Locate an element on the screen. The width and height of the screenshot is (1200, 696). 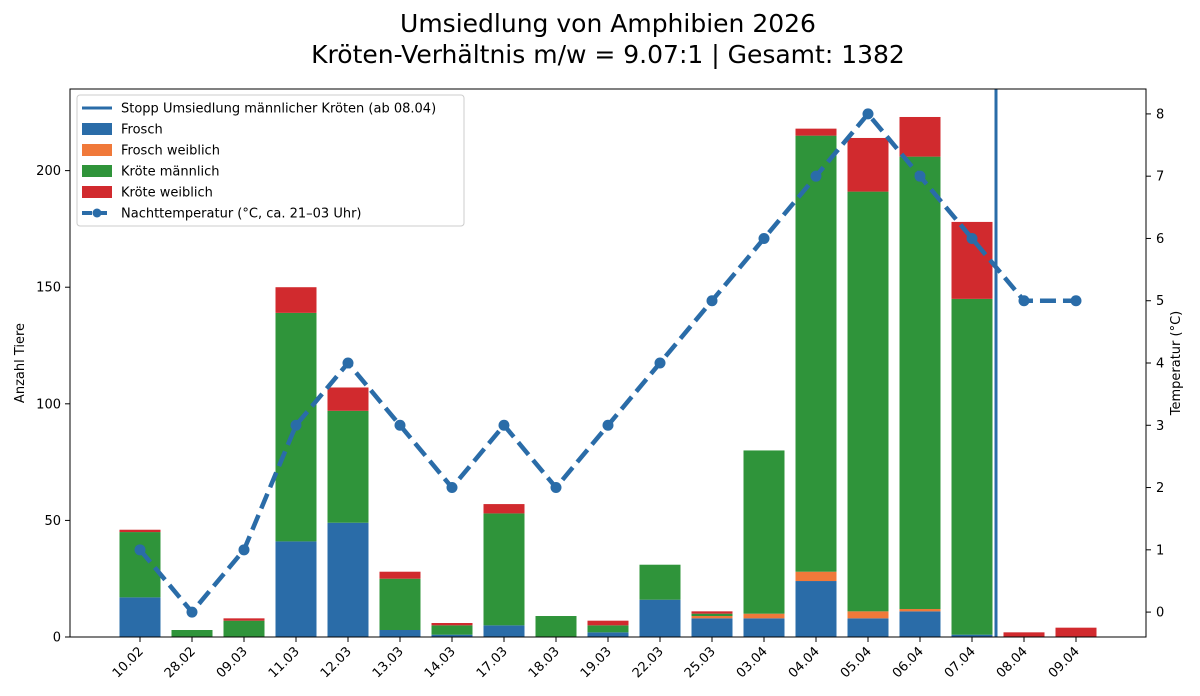
bar-03.04-series-0 is located at coordinates (764, 627).